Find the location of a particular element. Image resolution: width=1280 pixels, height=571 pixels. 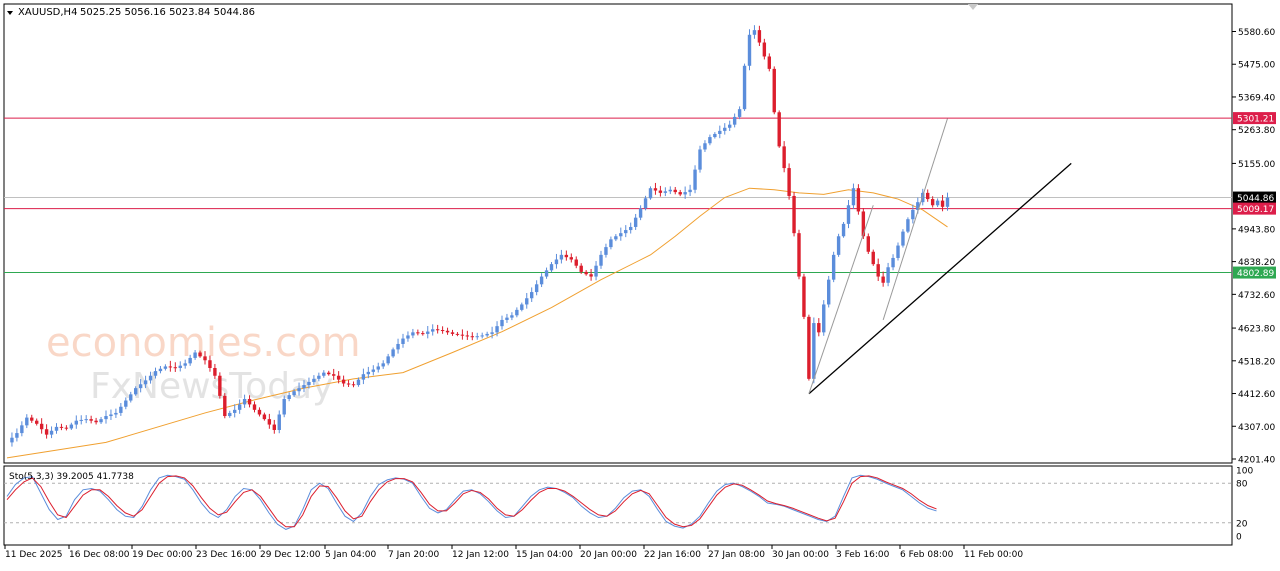

price-tick-label: 4201.40 is located at coordinates (1256, 461).